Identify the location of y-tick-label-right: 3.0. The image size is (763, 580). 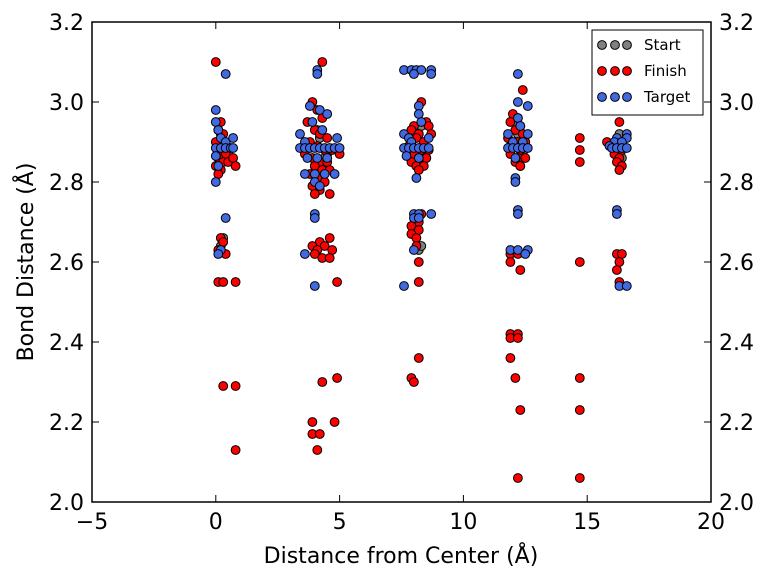
(736, 103).